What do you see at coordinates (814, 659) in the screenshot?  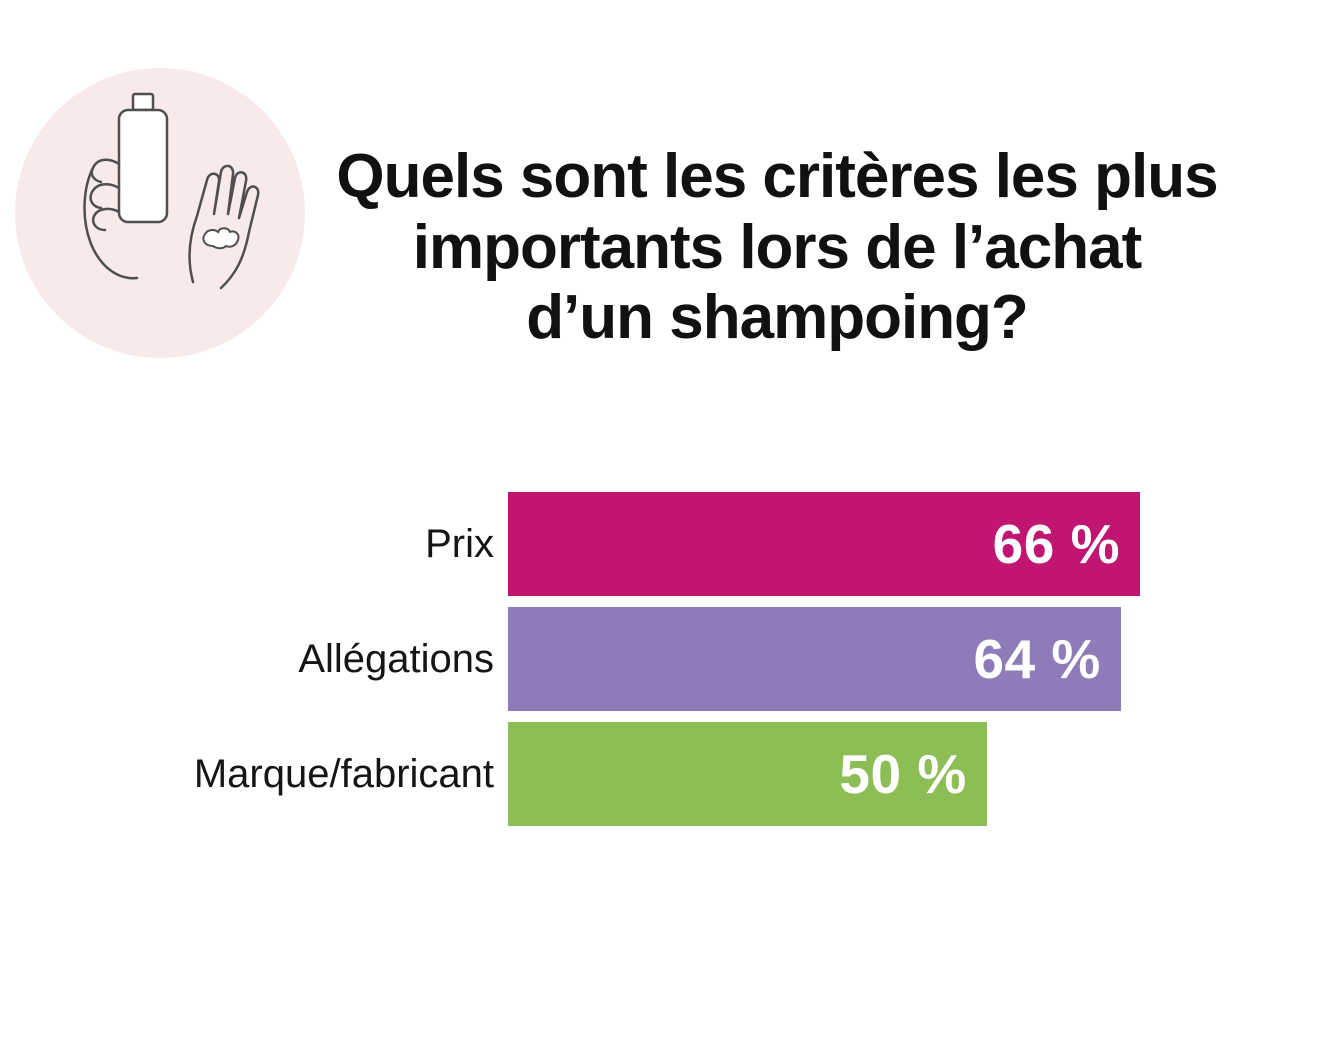 I see `bar: 64 %` at bounding box center [814, 659].